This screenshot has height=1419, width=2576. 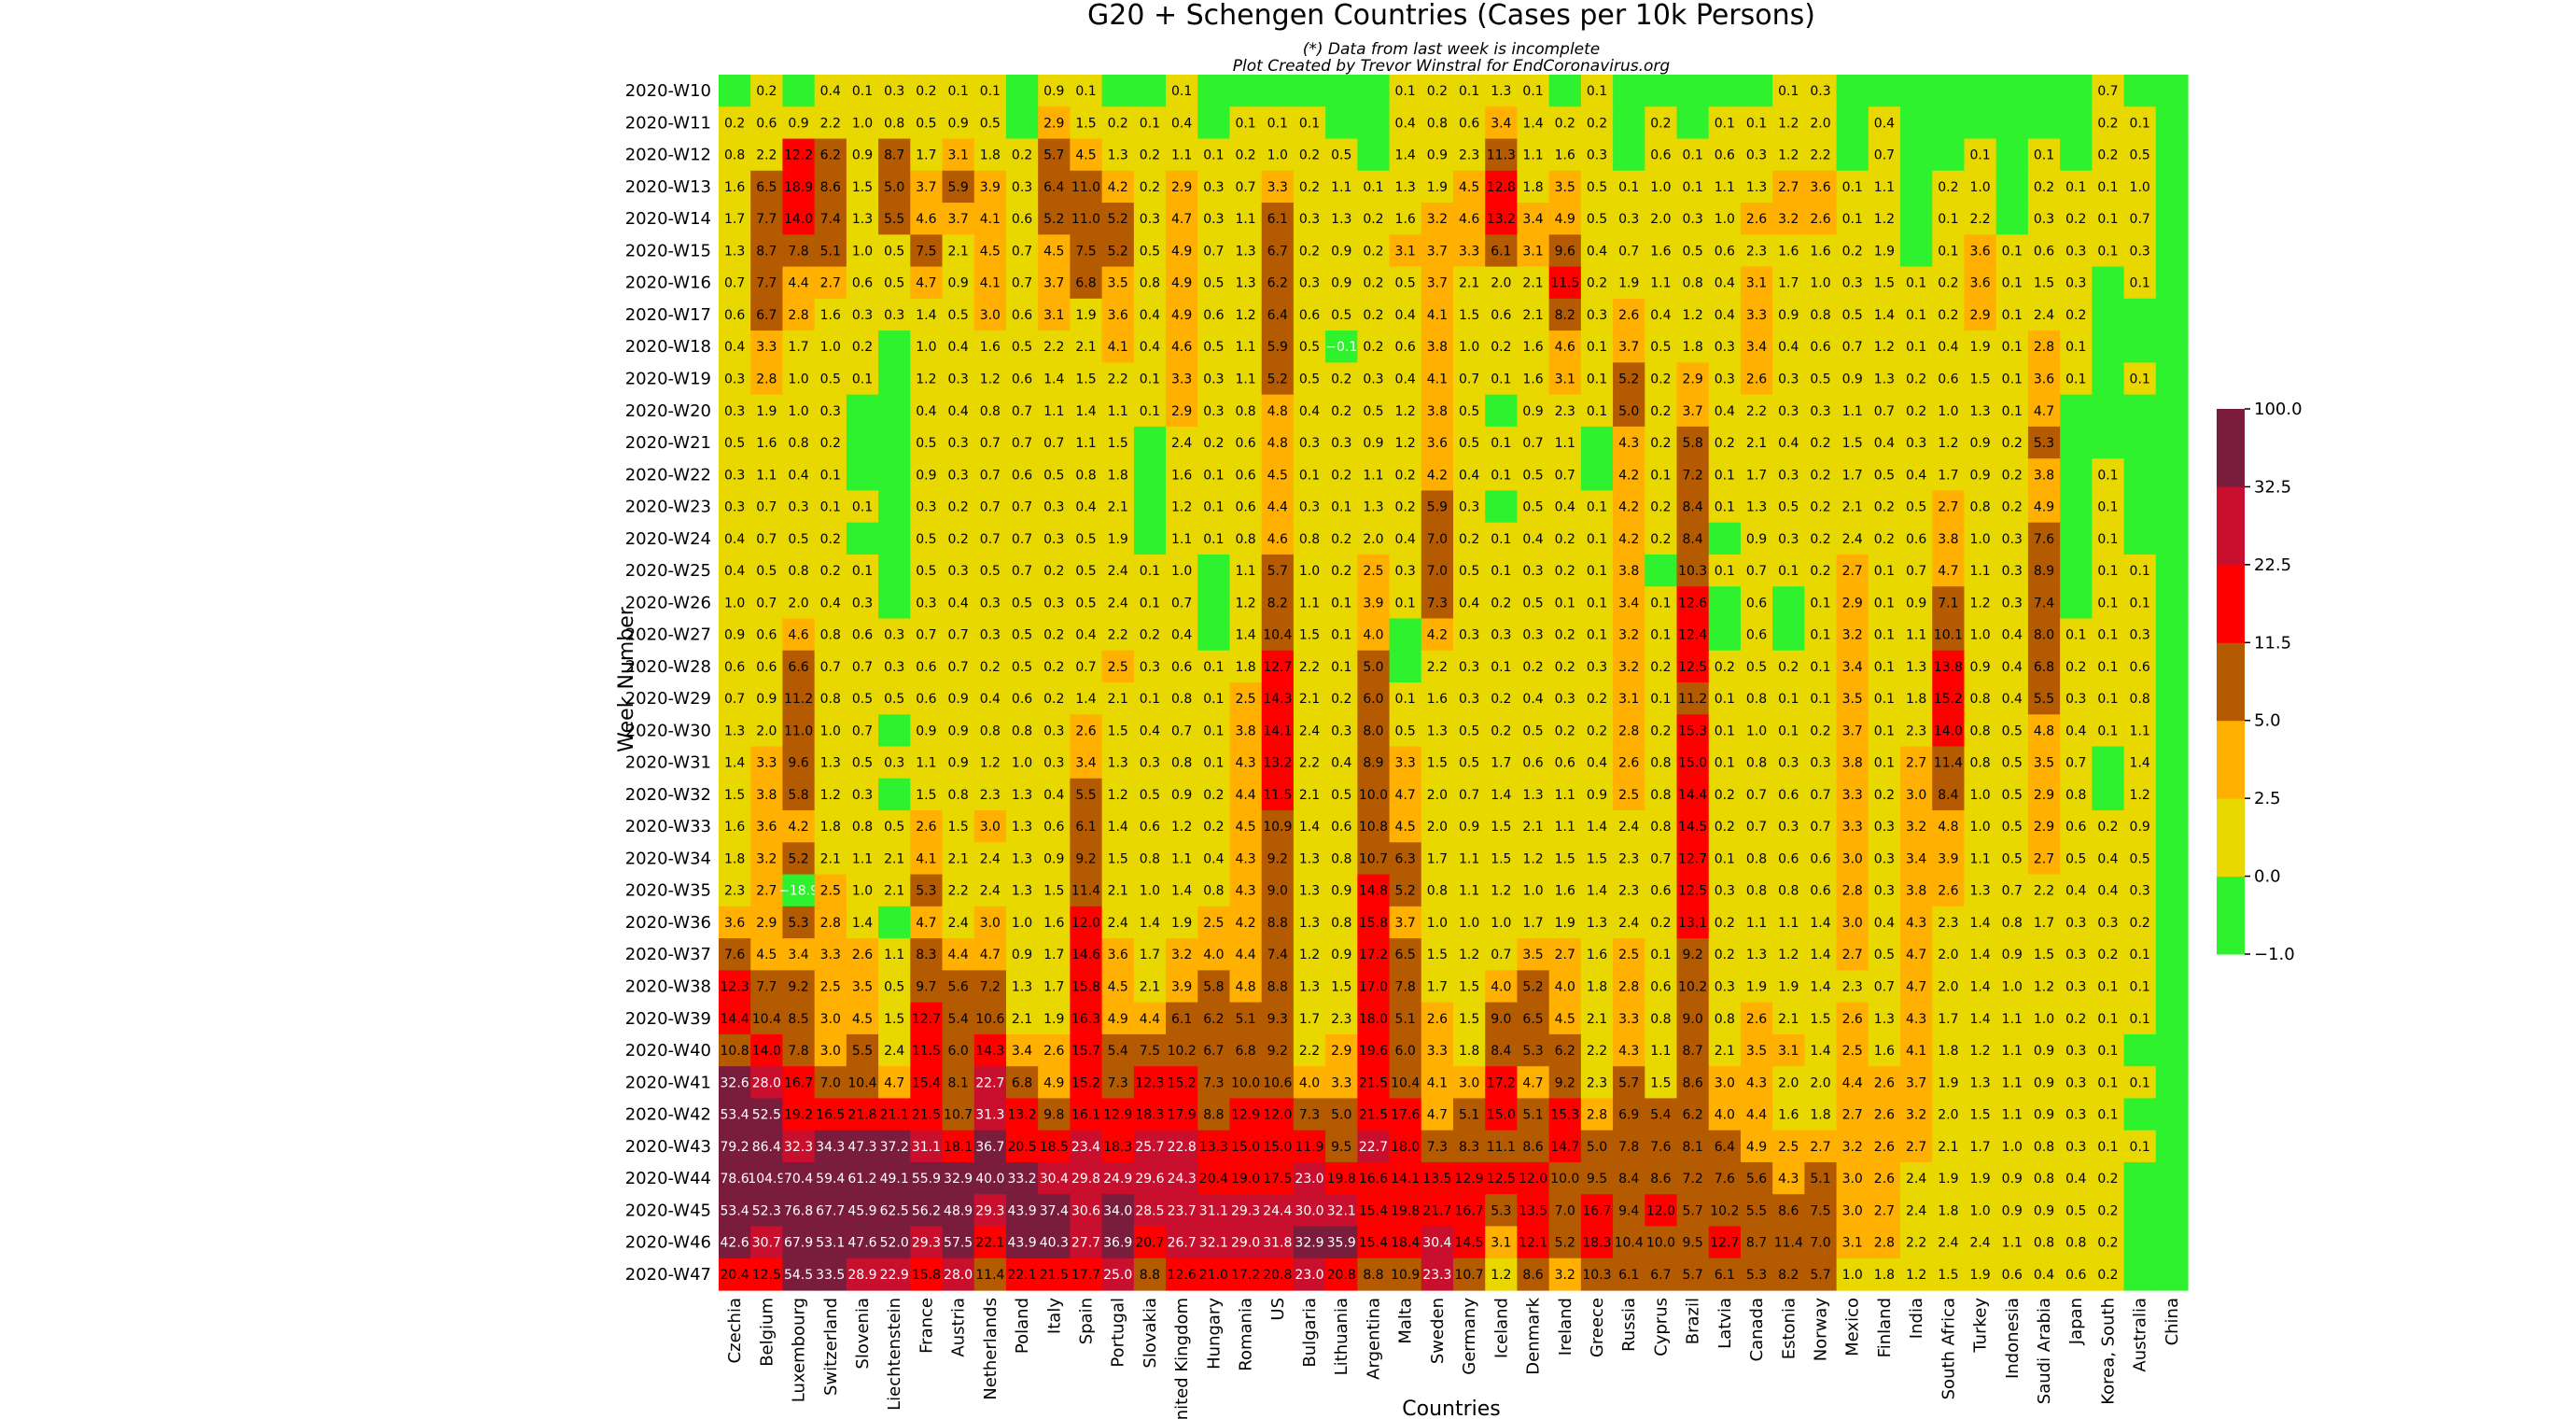 What do you see at coordinates (1628, 636) in the screenshot?
I see `cell-value-label: 3.2` at bounding box center [1628, 636].